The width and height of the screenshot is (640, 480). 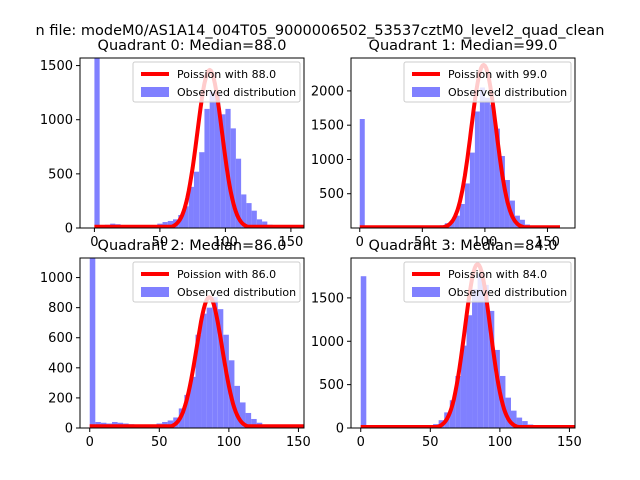 I want to click on legend-label-poisson: Poission with 84.0, so click(x=497, y=274).